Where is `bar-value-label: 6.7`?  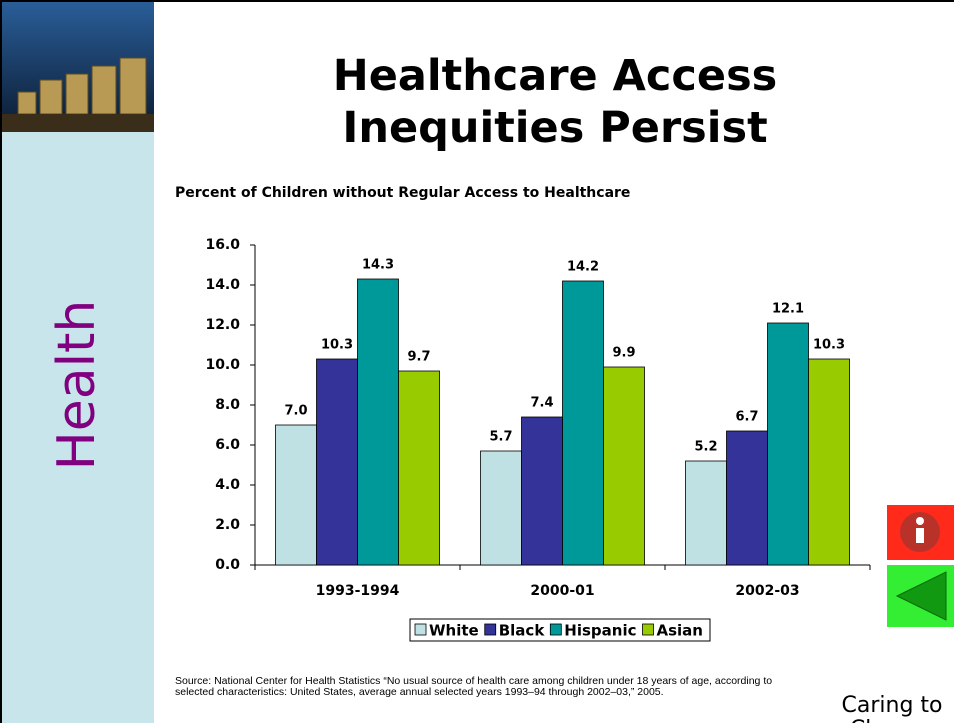
bar-value-label: 6.7 is located at coordinates (746, 417).